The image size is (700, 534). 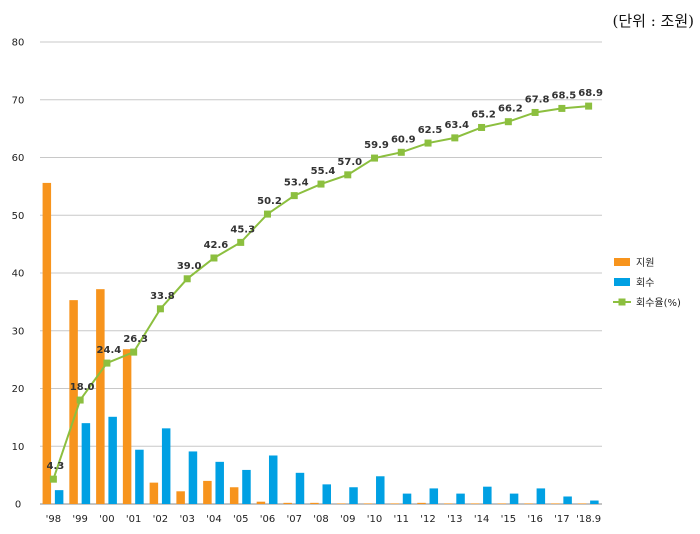 I want to click on y-axis-ticks: 0 10 20 30 40 50 60 70 80, so click(x=18, y=274).